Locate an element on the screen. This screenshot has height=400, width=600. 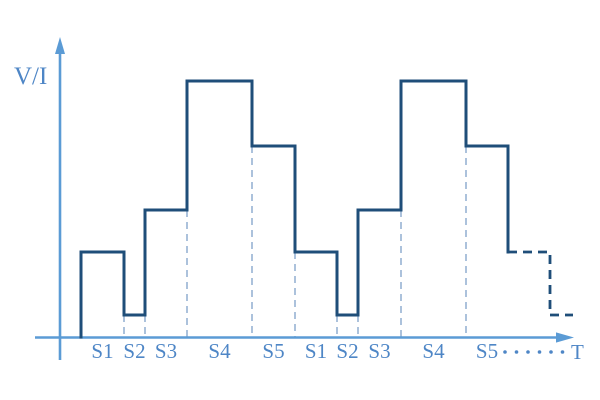
y-axis-arrow-icon is located at coordinates (60, 45).